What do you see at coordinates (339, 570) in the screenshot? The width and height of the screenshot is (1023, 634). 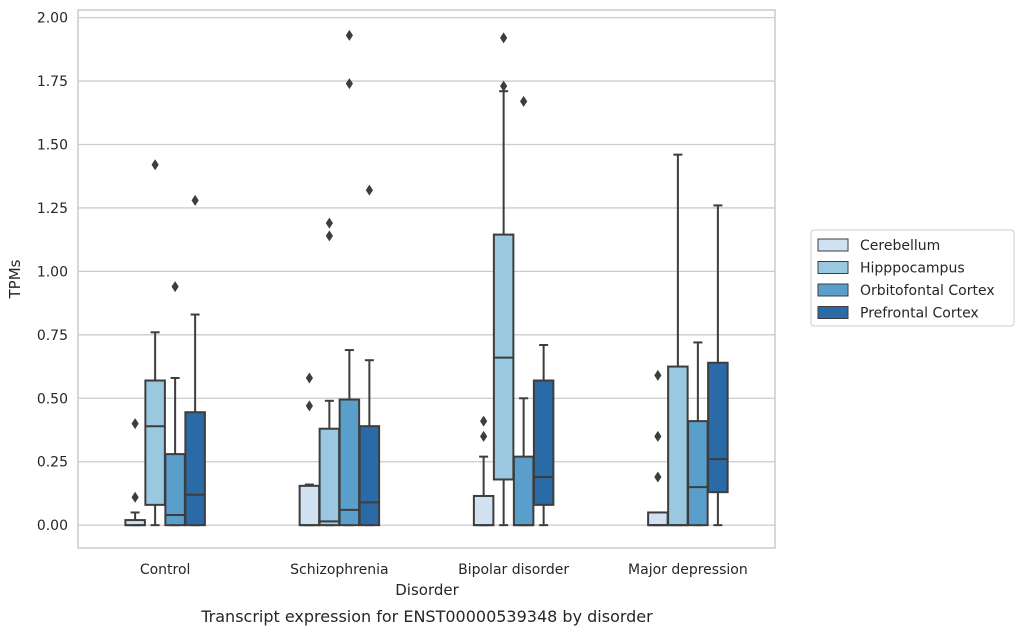 I see `x-tick-label: Schizophrenia` at bounding box center [339, 570].